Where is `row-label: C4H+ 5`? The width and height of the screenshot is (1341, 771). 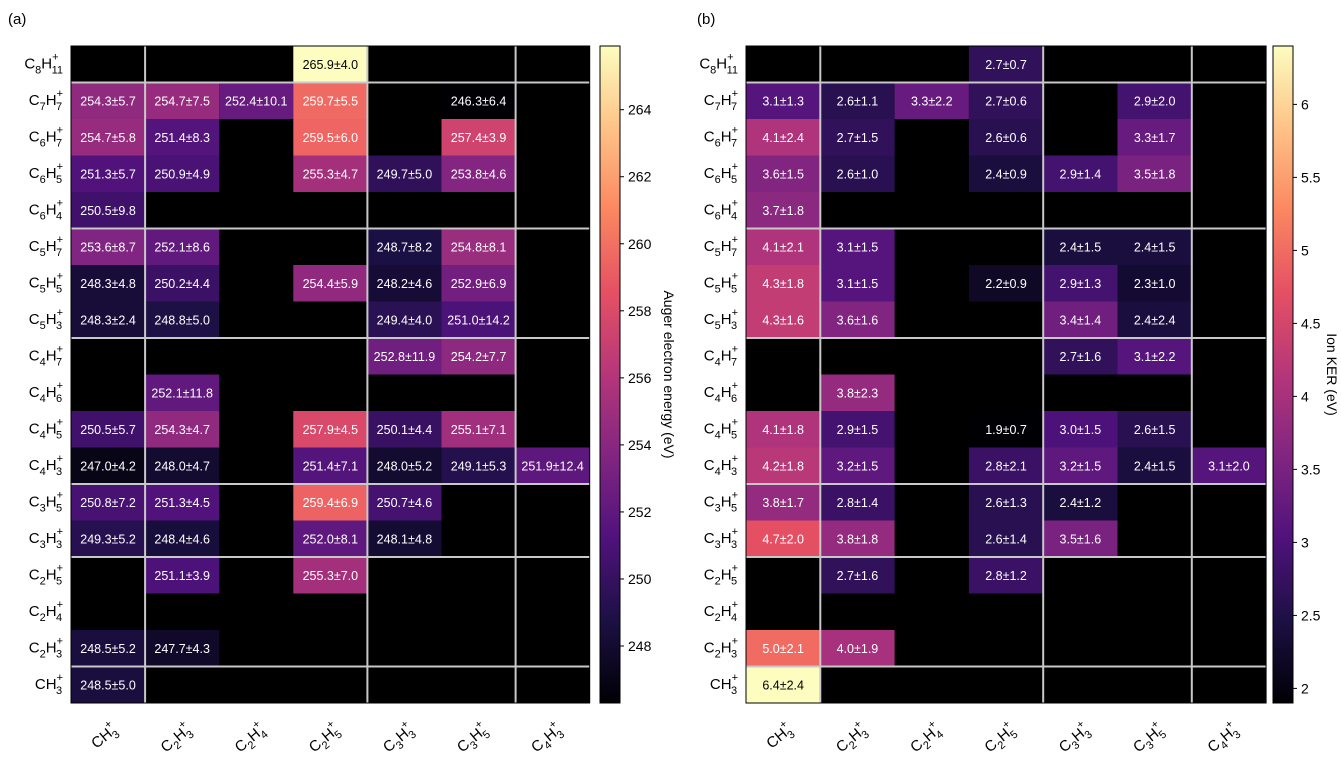
row-label: C4H+ 5 is located at coordinates (46, 428).